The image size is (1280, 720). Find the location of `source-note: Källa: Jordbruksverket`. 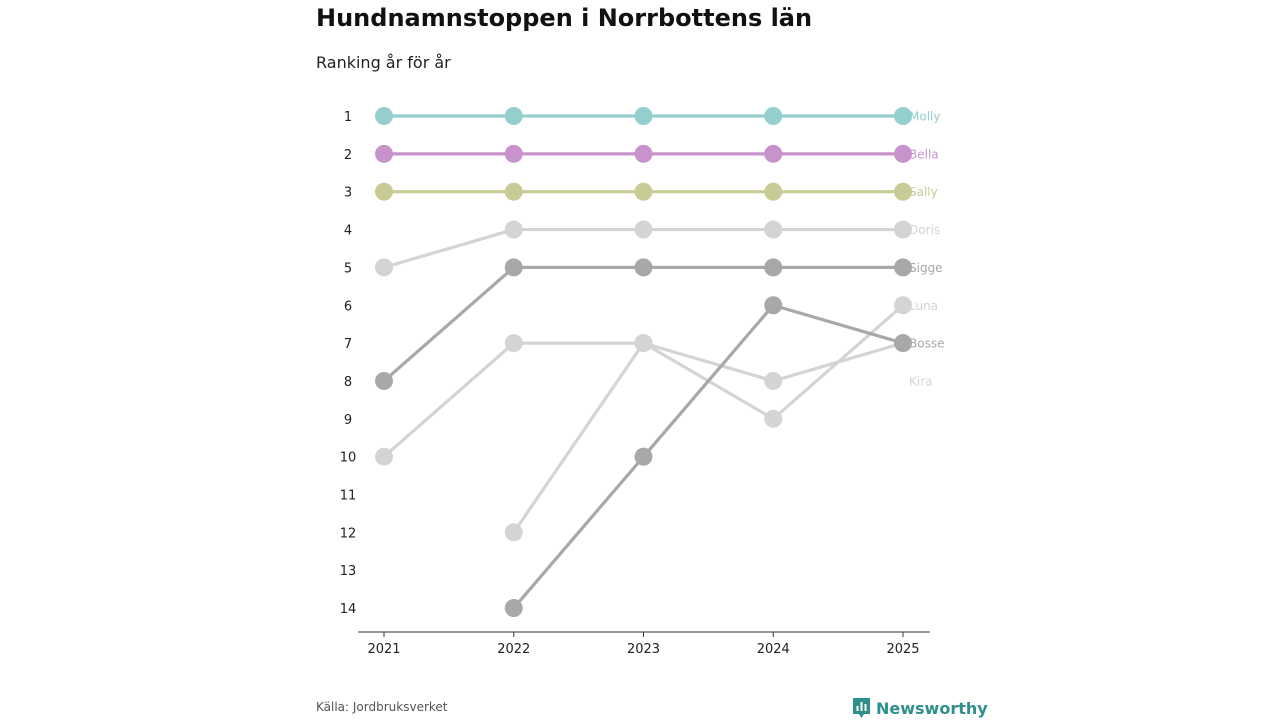

source-note: Källa: Jordbruksverket is located at coordinates (382, 707).